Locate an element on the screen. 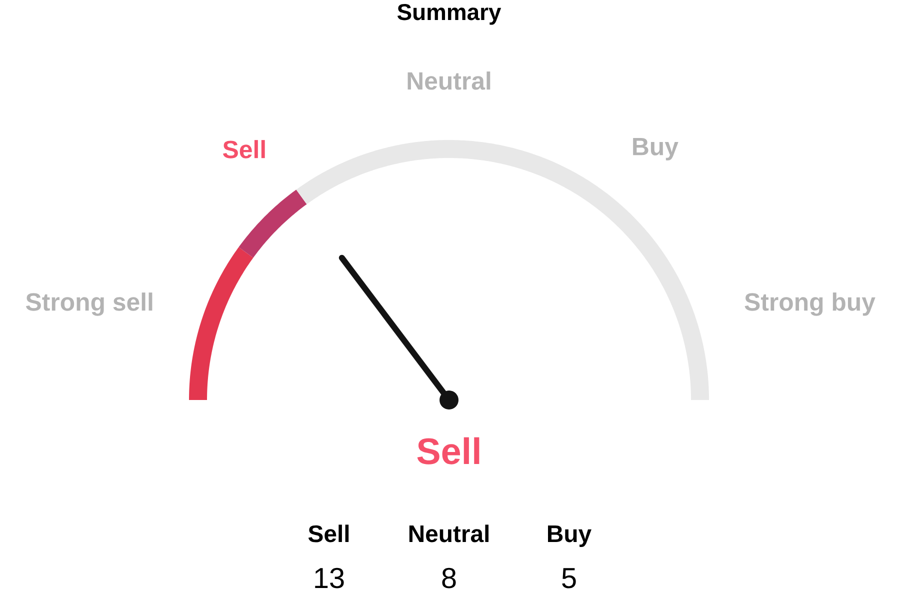  data-label: 13 is located at coordinates (329, 578).